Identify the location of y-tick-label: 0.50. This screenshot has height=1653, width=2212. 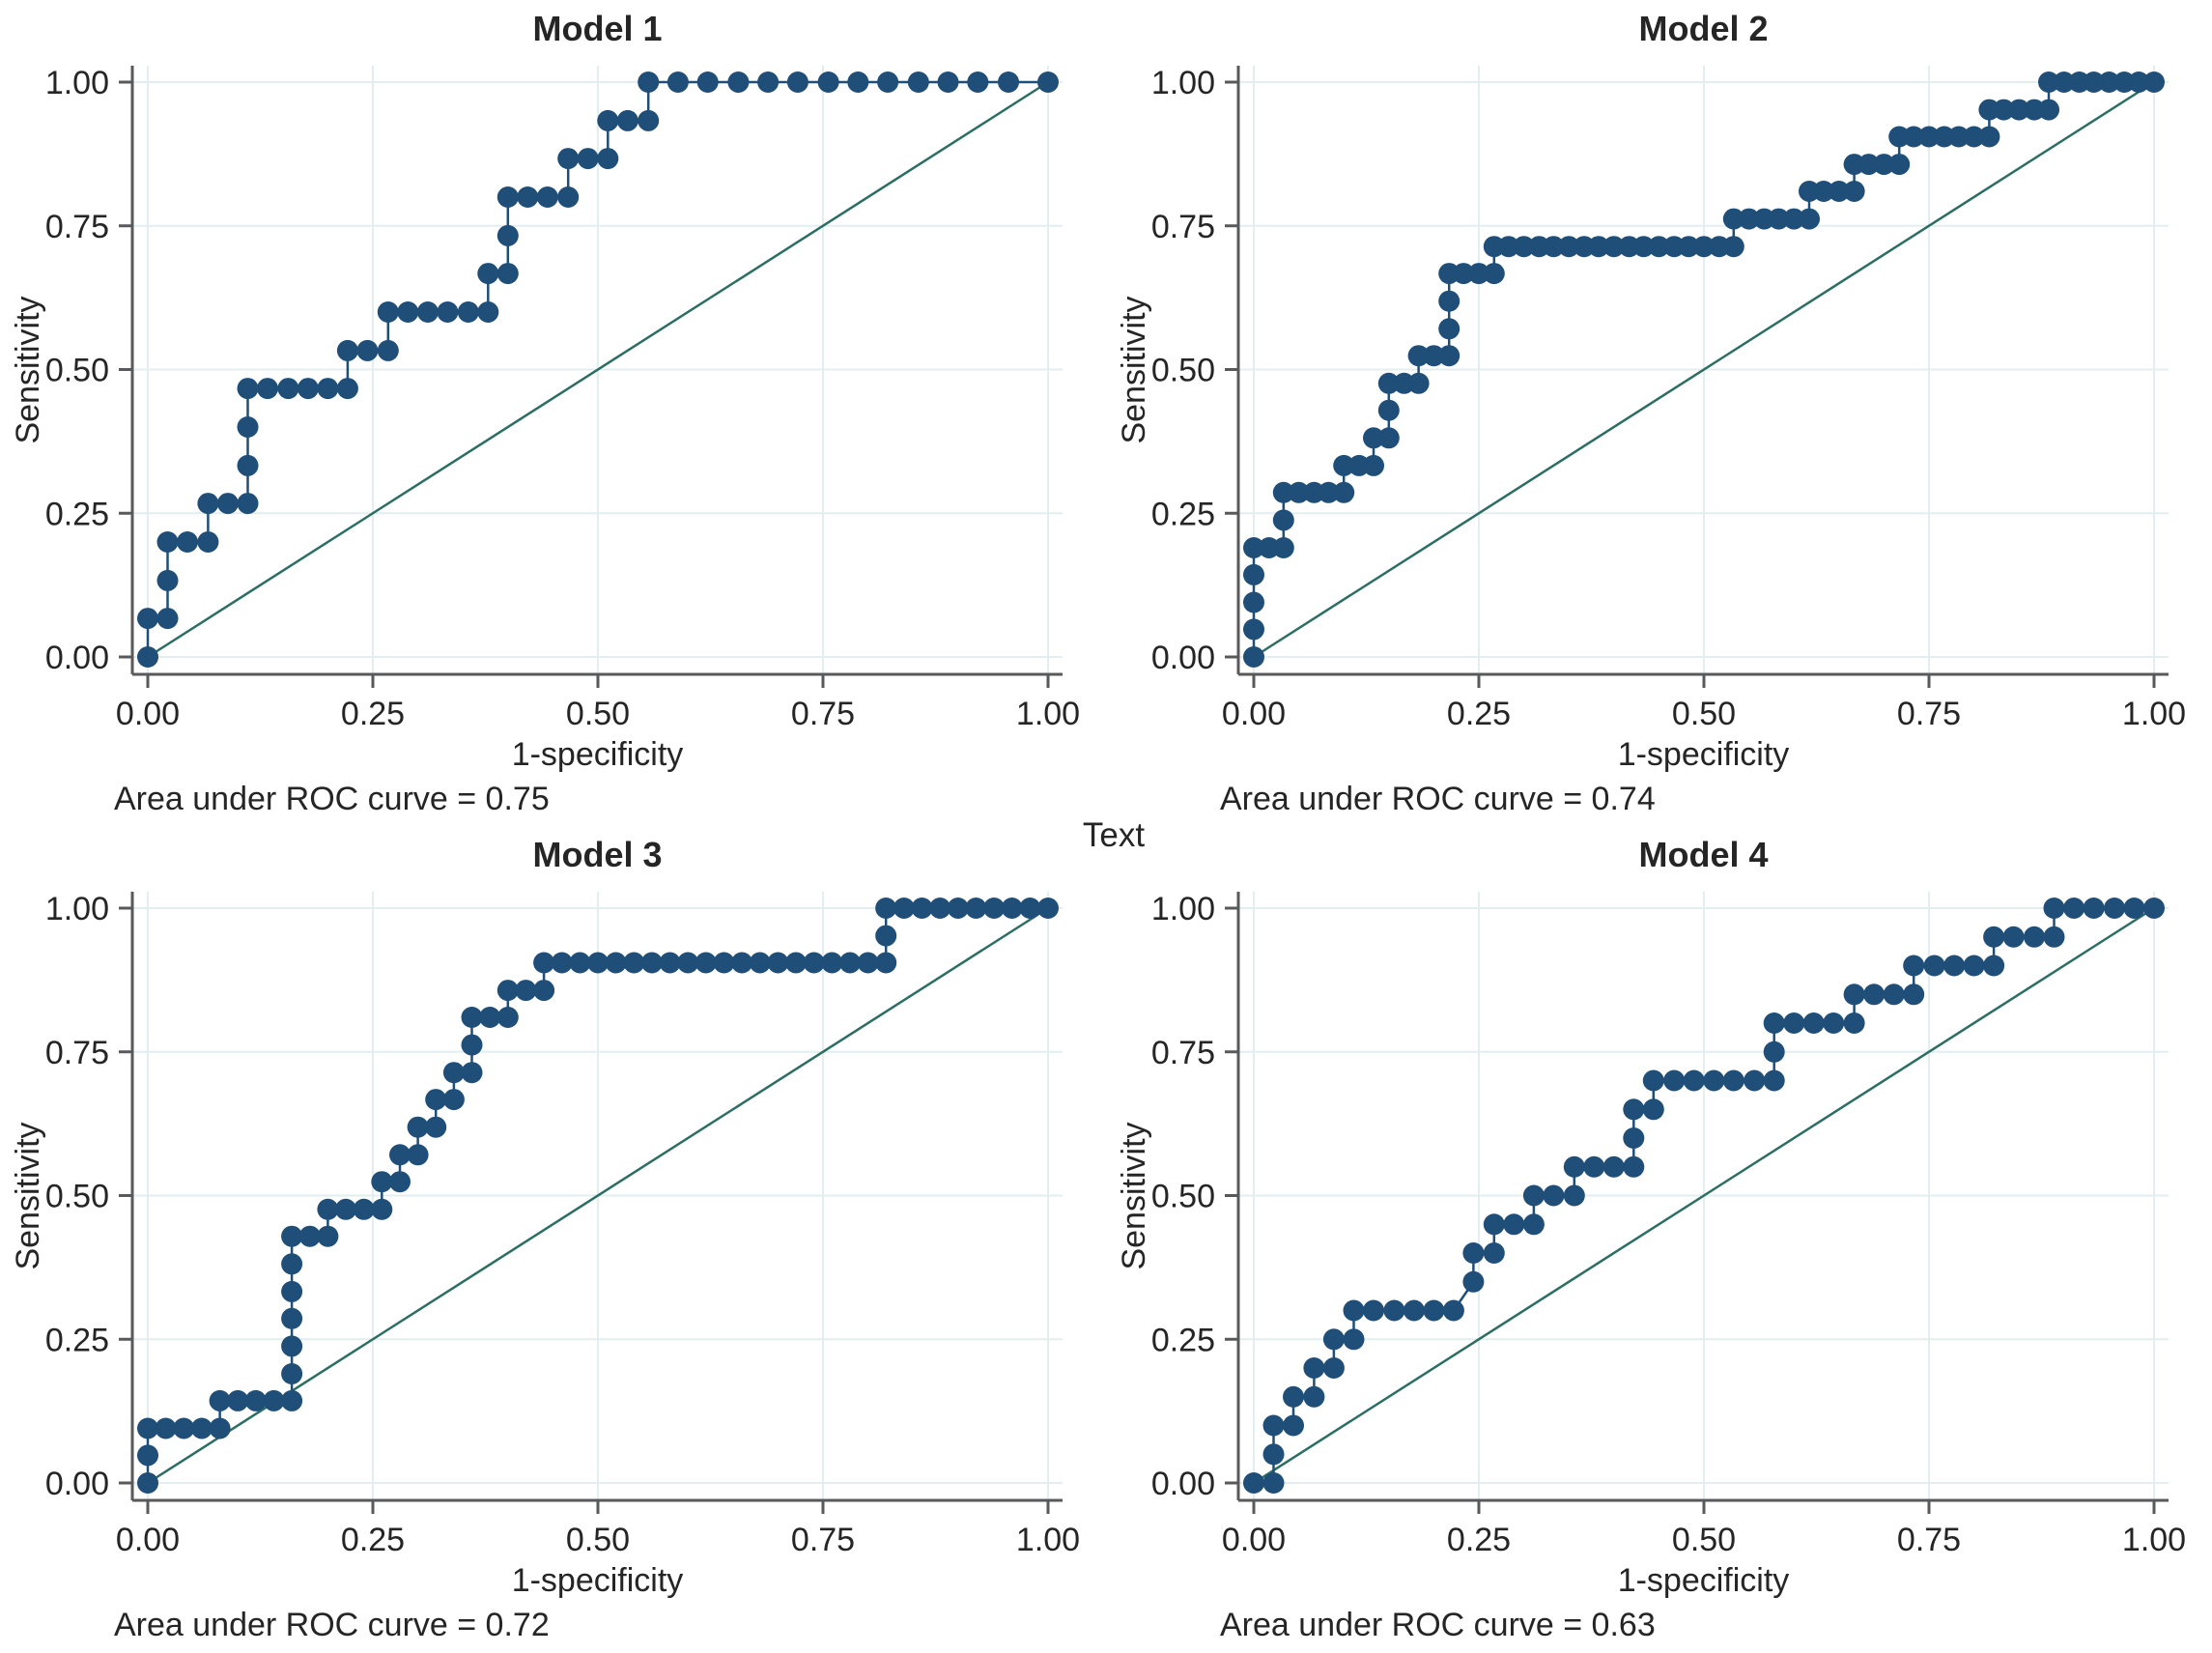
(77, 371).